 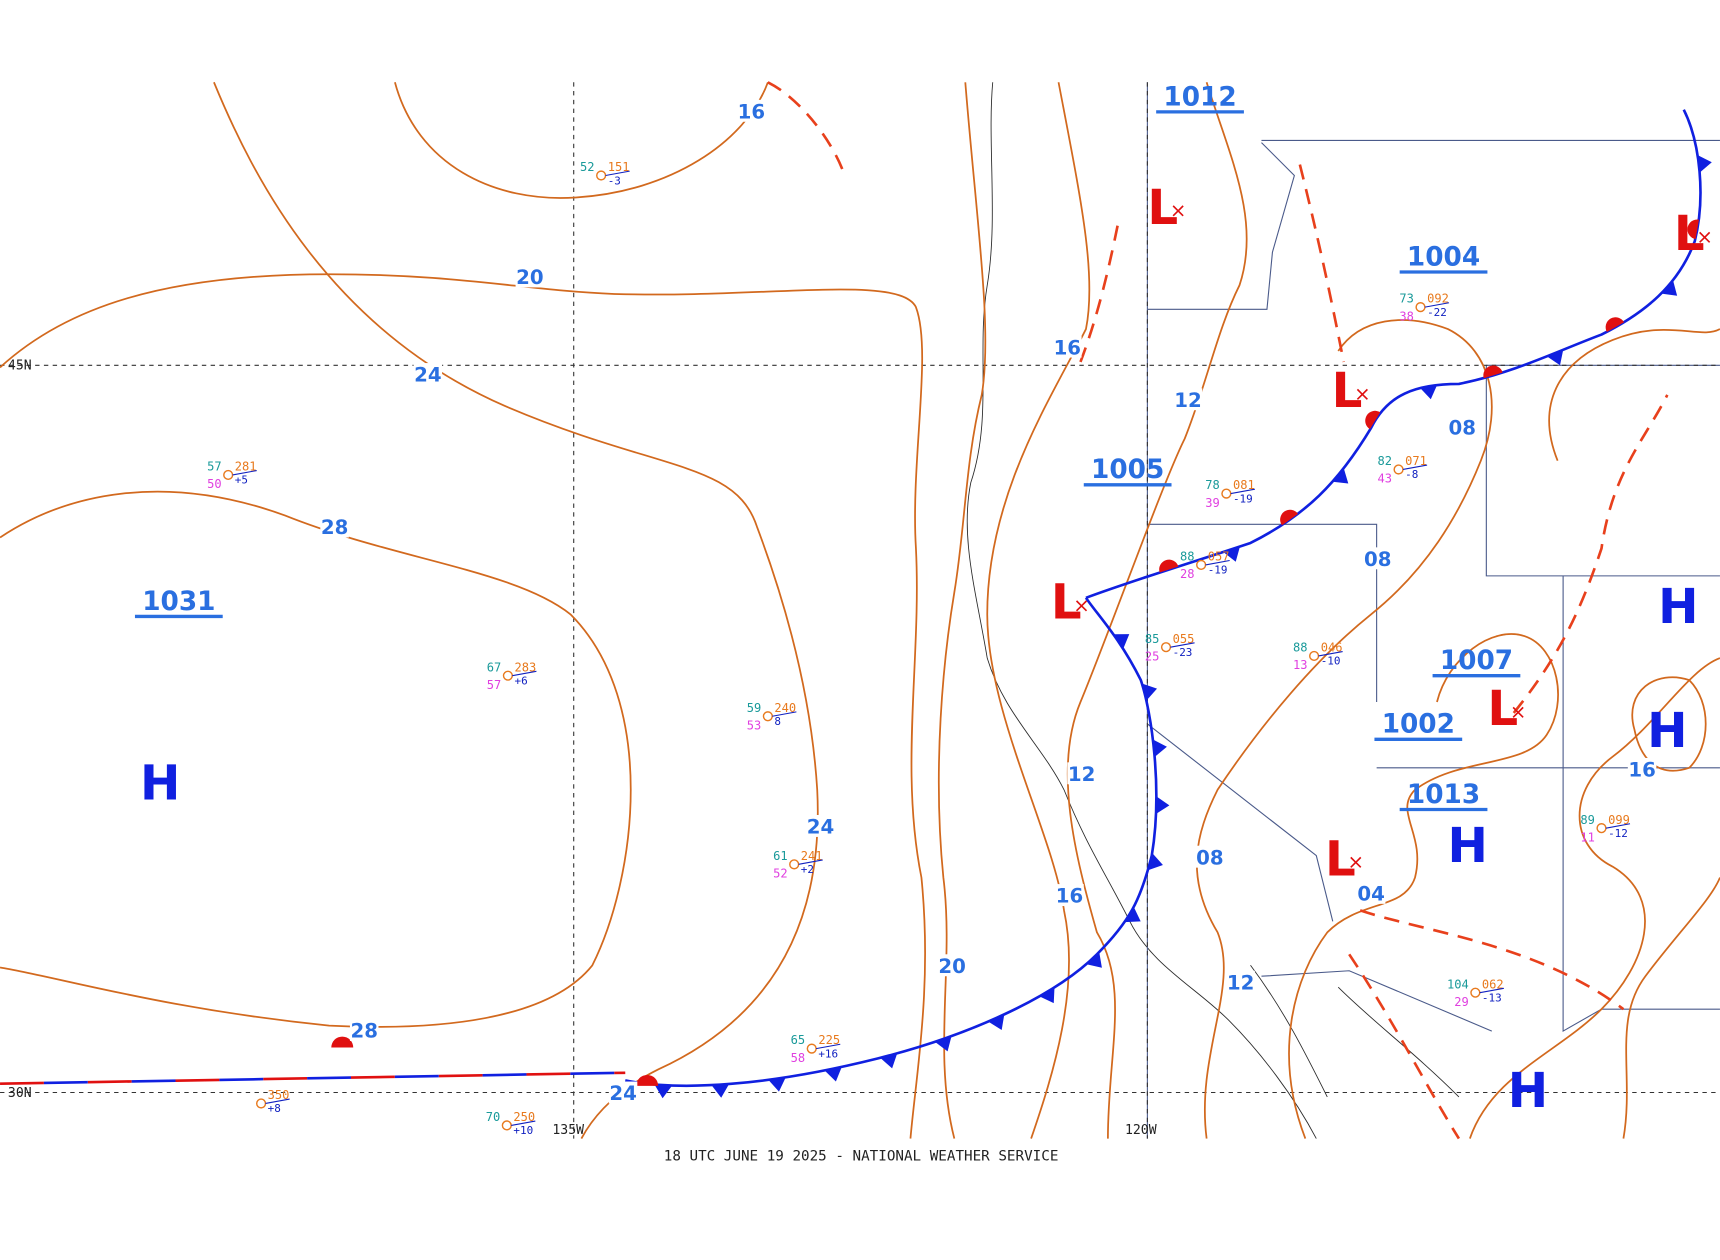 I want to click on station-tendency: +6, so click(x=520, y=680).